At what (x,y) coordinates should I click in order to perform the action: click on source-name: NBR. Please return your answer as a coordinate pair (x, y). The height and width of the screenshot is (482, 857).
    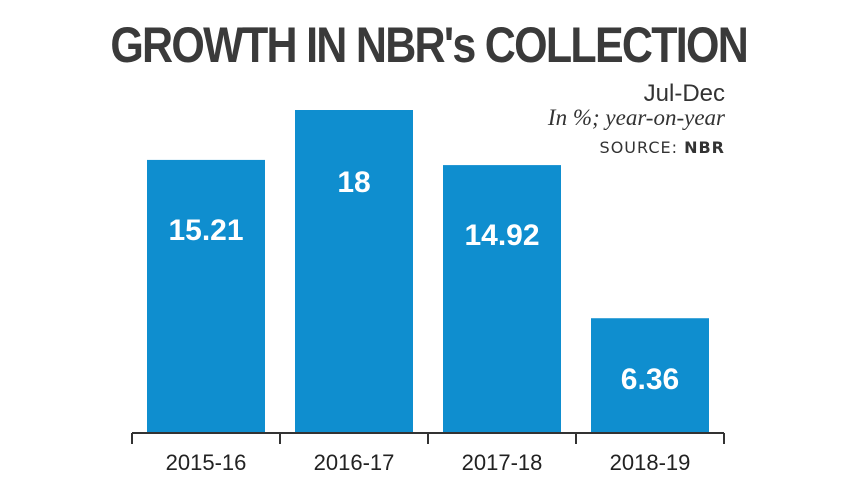
    Looking at the image, I should click on (704, 147).